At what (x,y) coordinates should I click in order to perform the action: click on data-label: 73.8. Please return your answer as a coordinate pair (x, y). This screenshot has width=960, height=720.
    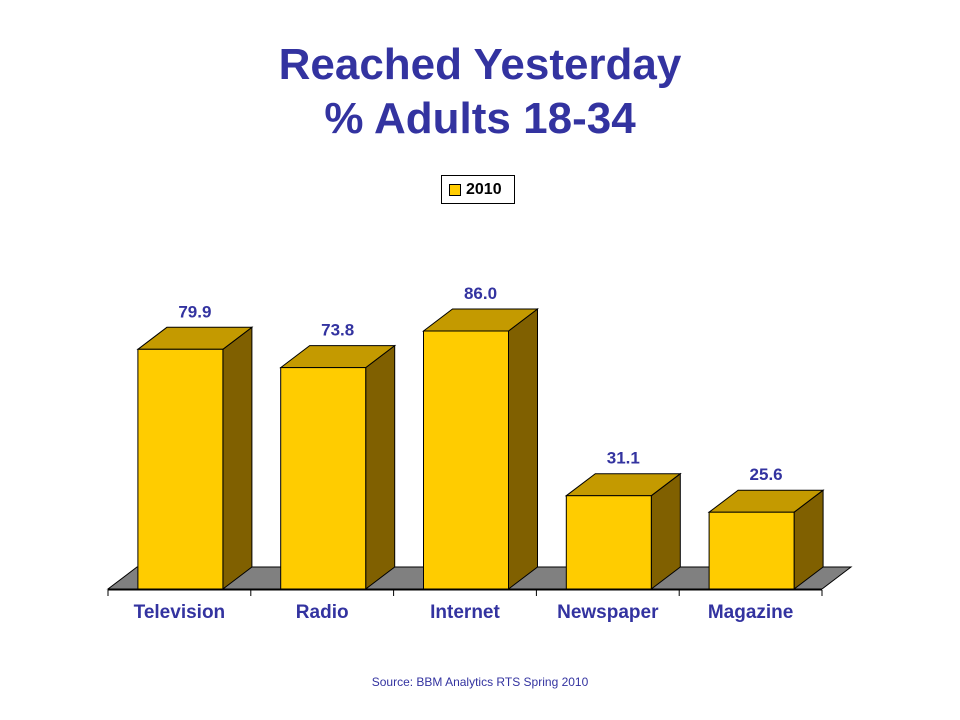
    Looking at the image, I should click on (337, 330).